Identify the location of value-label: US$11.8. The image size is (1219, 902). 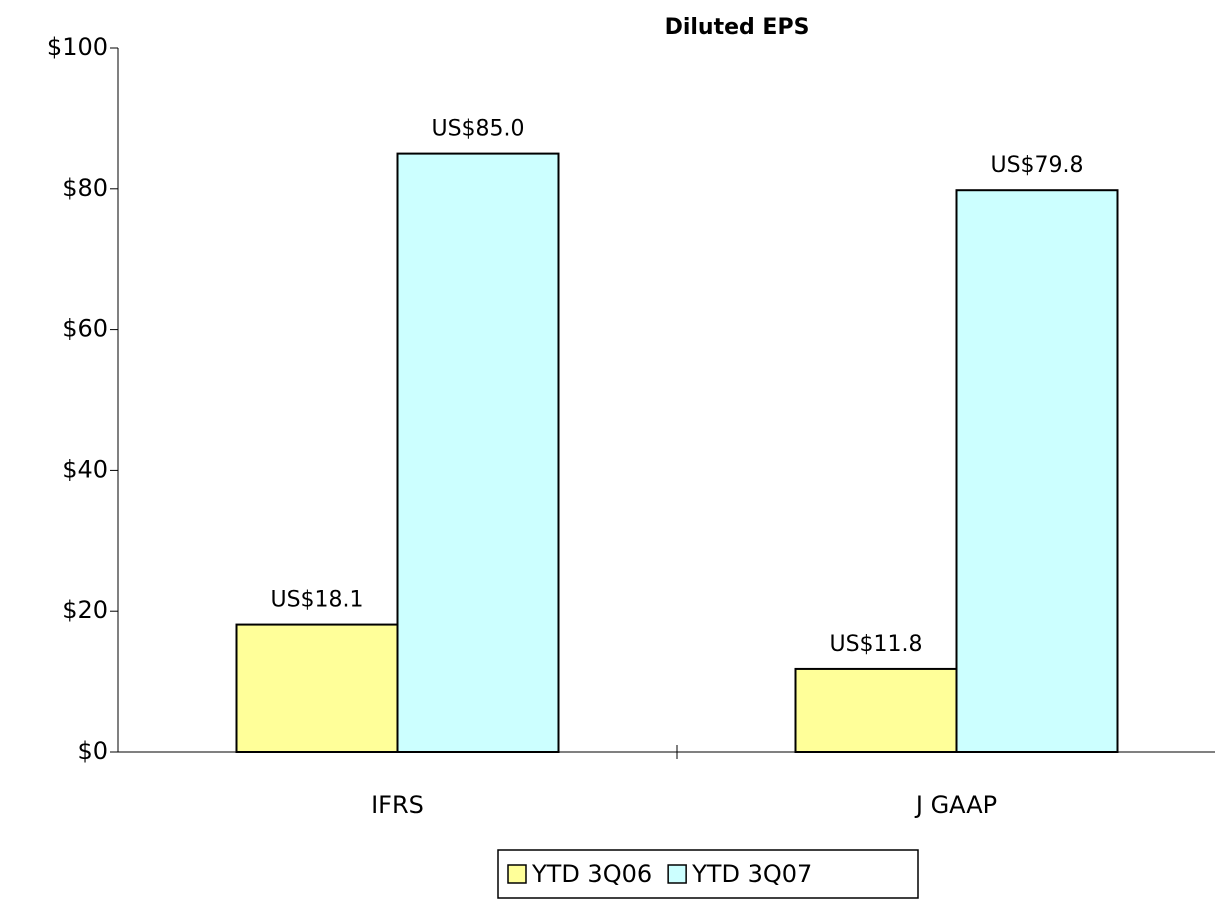
(875, 644).